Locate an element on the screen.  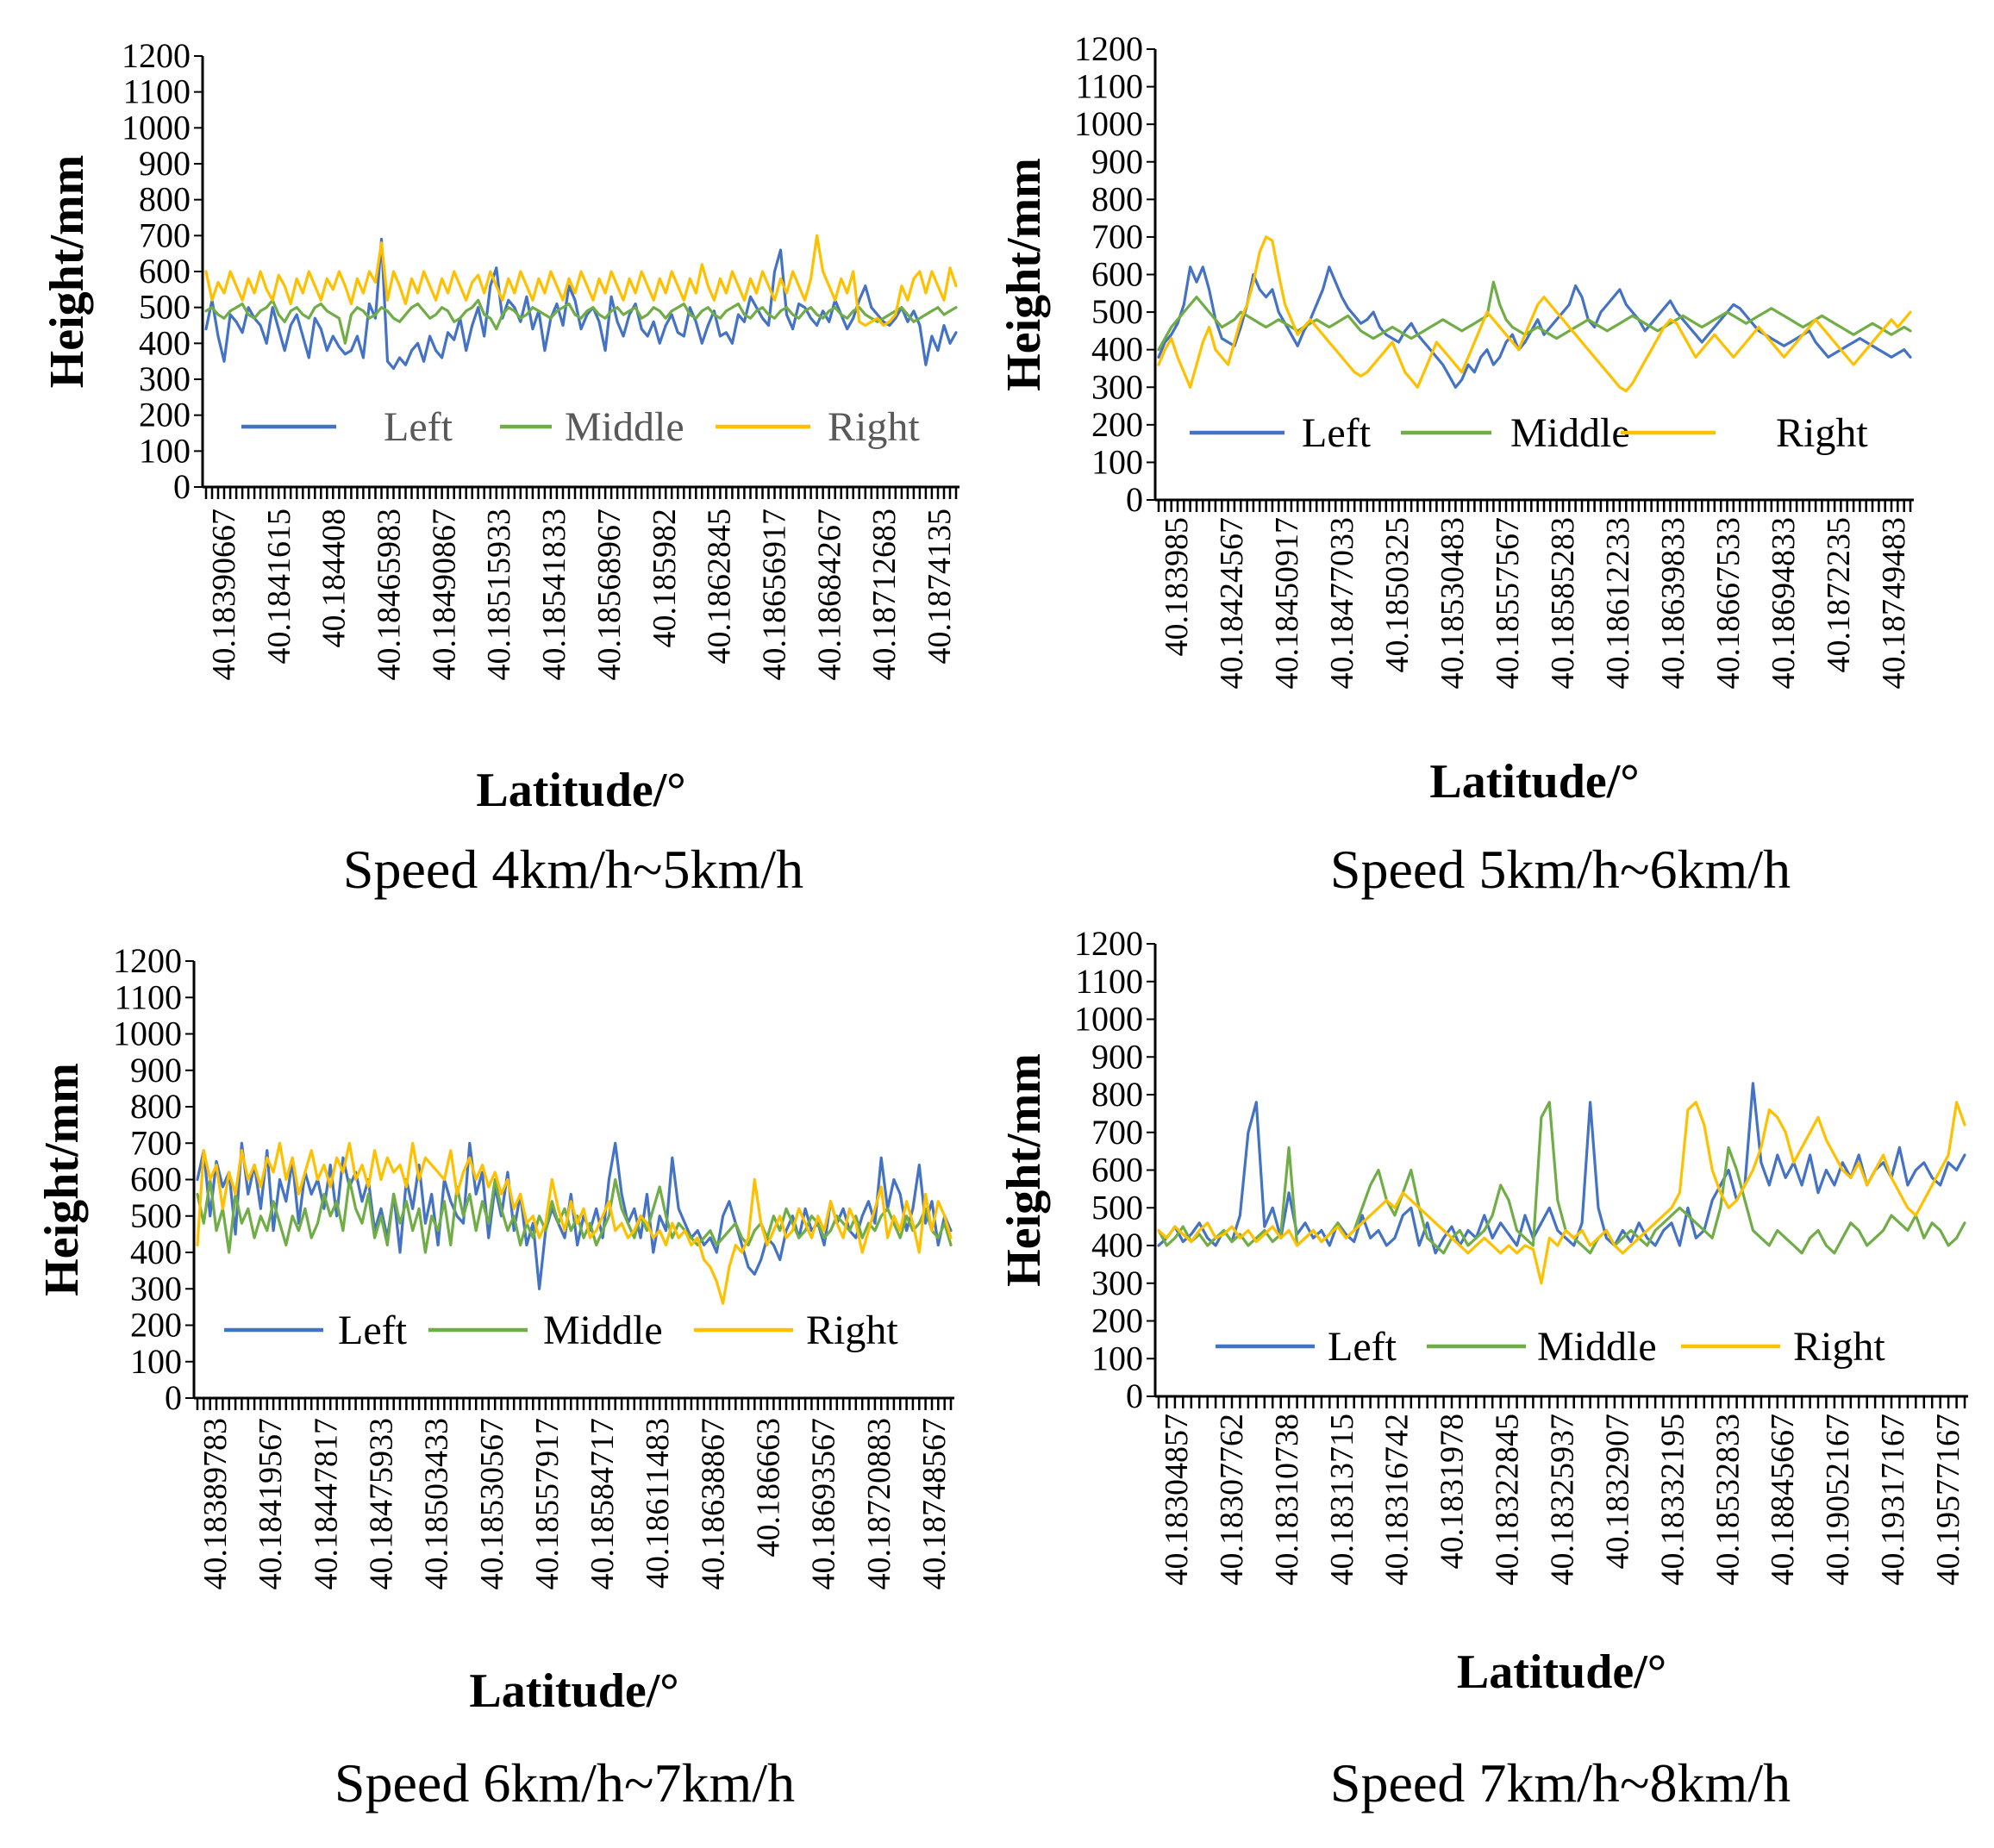
x-tick-label: 40.18684267 is located at coordinates (829, 595).